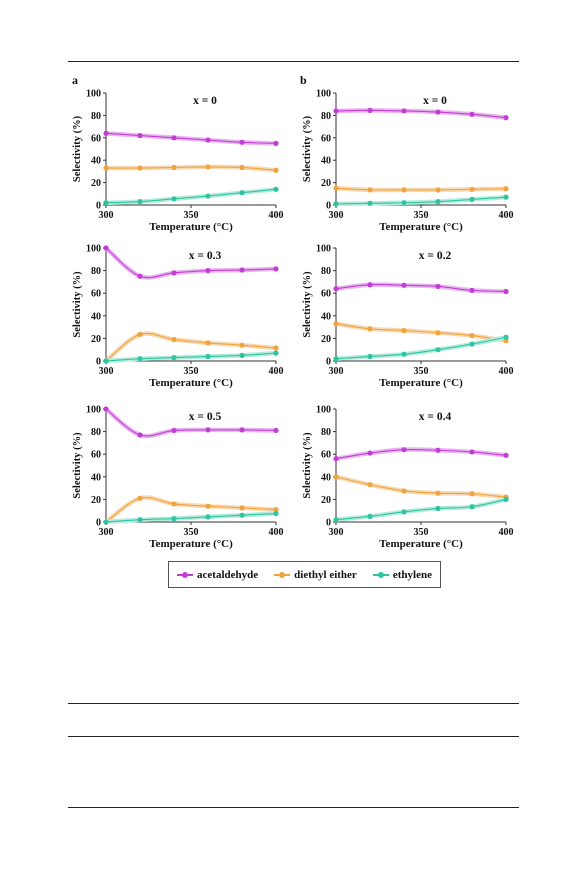 The image size is (585, 888). What do you see at coordinates (191, 227) in the screenshot?
I see `x-axis-title: Temperature (°C)` at bounding box center [191, 227].